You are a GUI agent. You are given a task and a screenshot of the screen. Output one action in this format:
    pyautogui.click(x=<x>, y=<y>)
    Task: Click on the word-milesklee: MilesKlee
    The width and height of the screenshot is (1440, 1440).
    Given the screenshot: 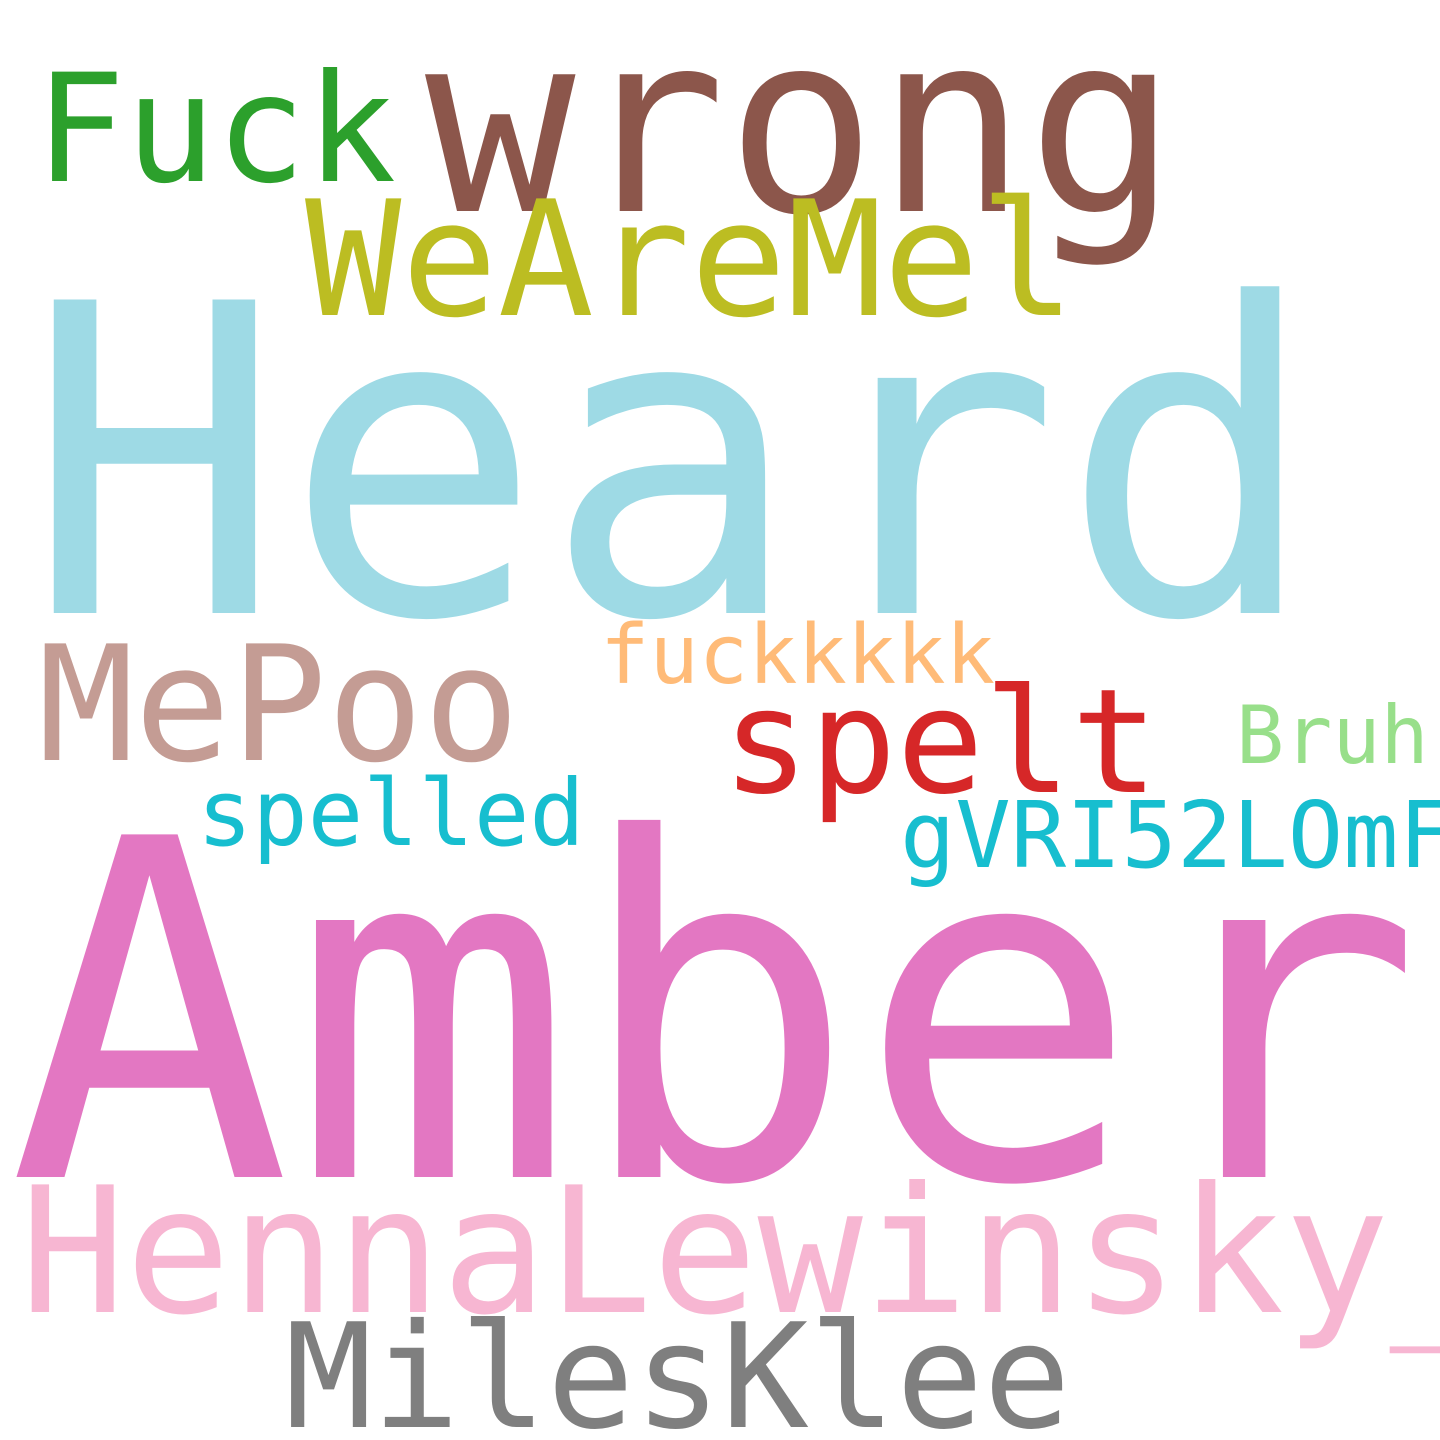 What is the action you would take?
    pyautogui.click(x=678, y=1366)
    